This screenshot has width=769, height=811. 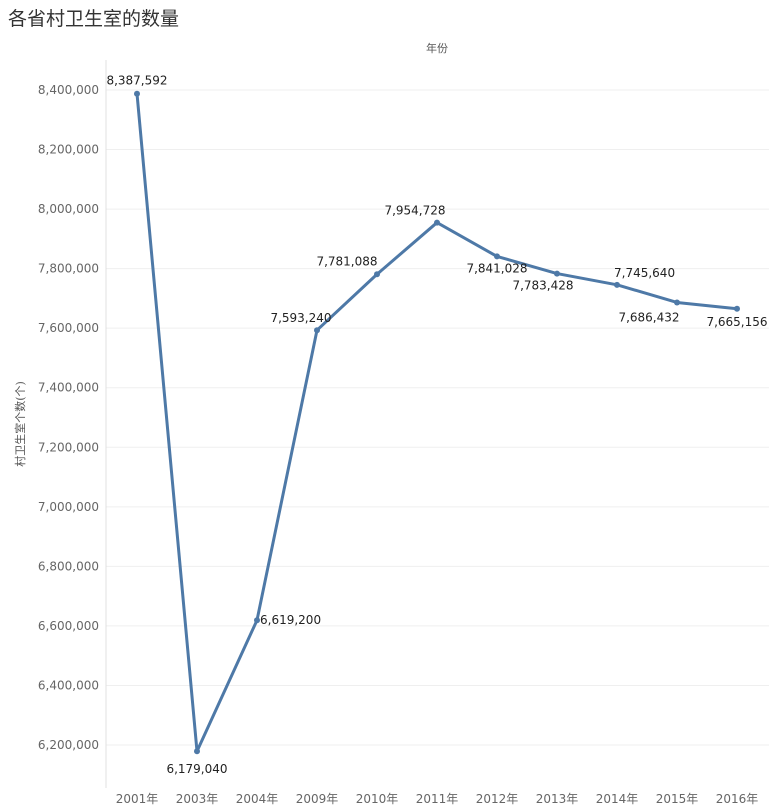 I want to click on x-axis-title: 年份, so click(x=437, y=48).